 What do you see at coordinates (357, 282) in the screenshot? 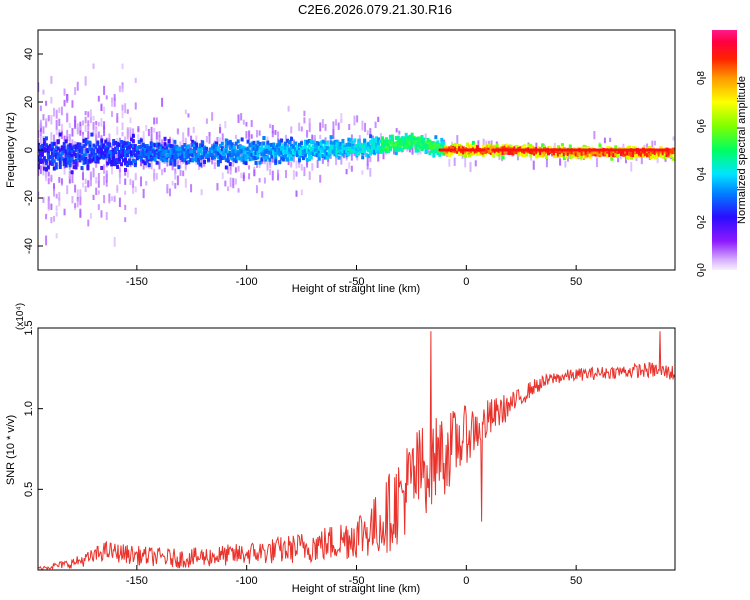
I see `x-tick-label: -50` at bounding box center [357, 282].